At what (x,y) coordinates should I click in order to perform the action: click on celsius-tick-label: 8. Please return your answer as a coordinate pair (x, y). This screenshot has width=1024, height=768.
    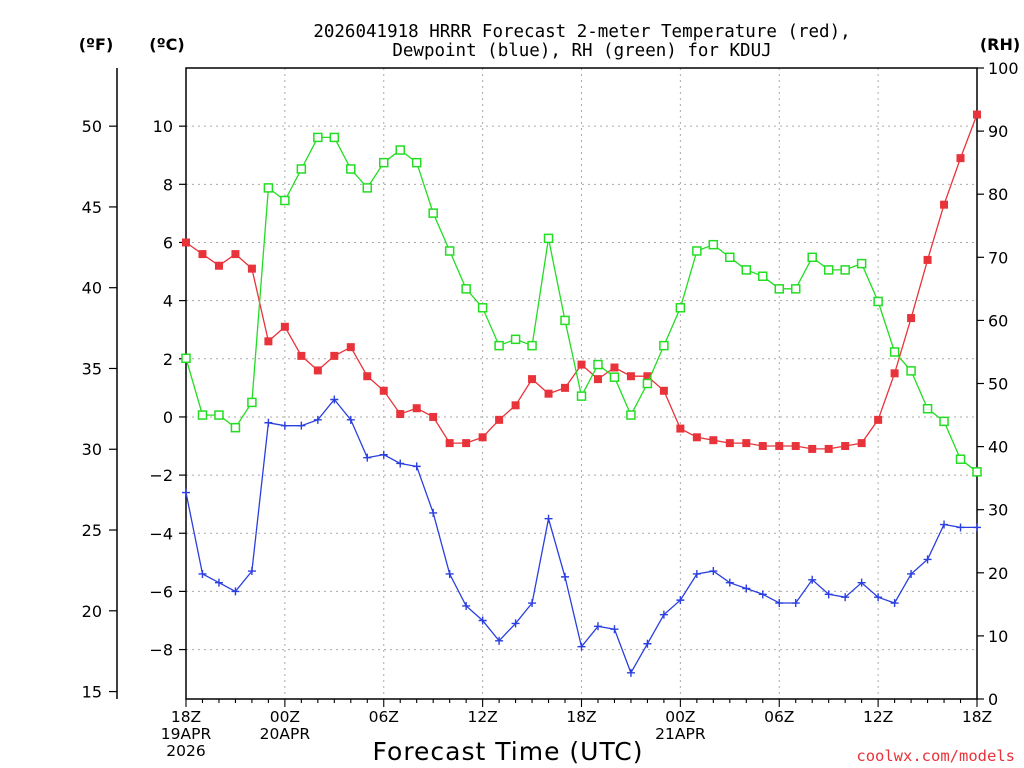
    Looking at the image, I should click on (168, 184).